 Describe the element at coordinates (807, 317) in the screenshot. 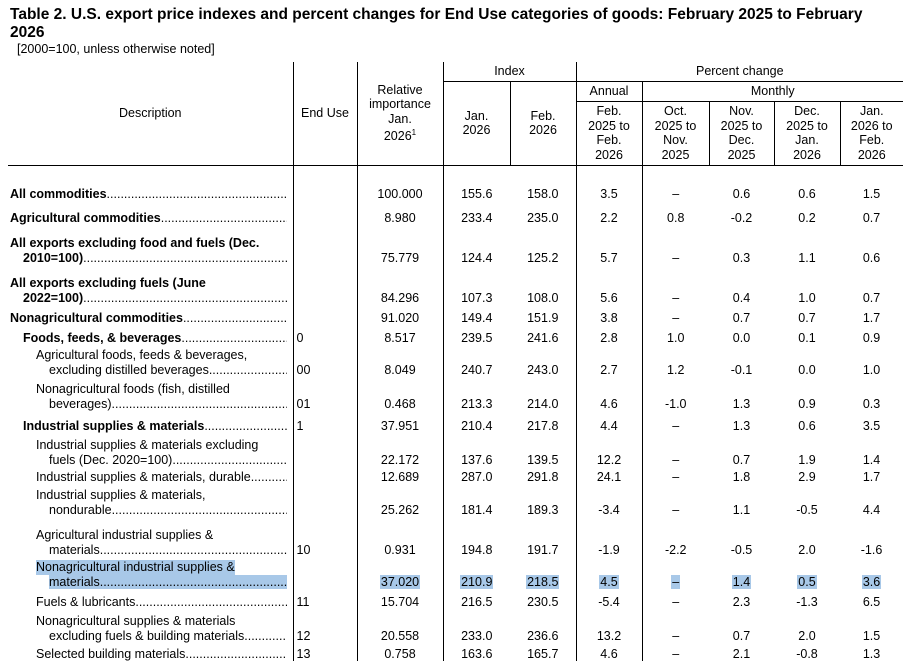

I see `cell-dec-jan-change: 0.7` at that location.